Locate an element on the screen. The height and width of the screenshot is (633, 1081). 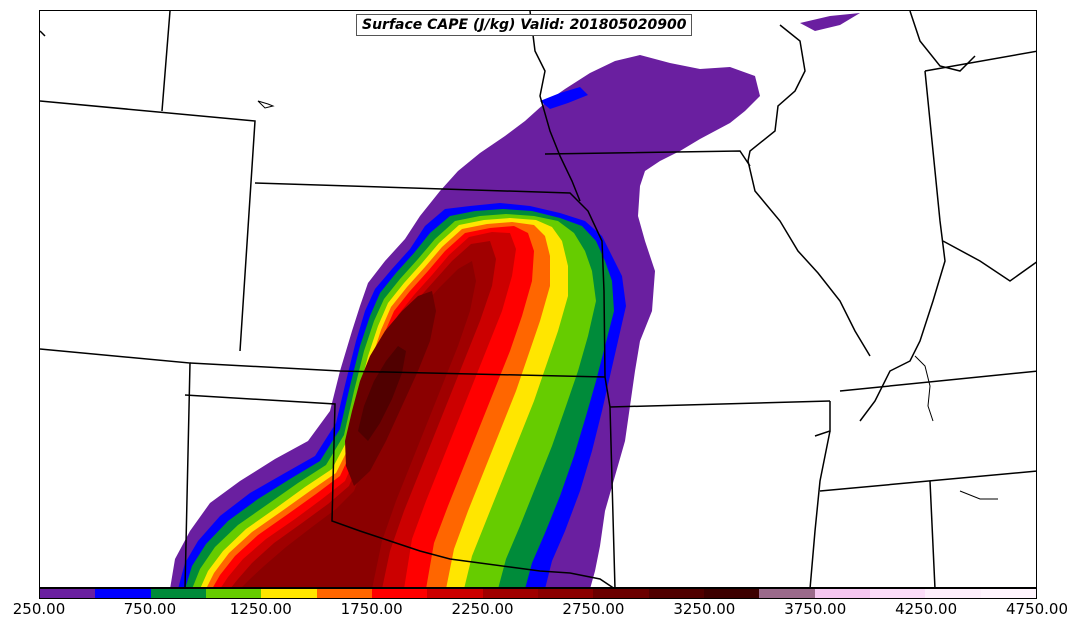
colorbar-tick-label: 3250.00 is located at coordinates (704, 609).